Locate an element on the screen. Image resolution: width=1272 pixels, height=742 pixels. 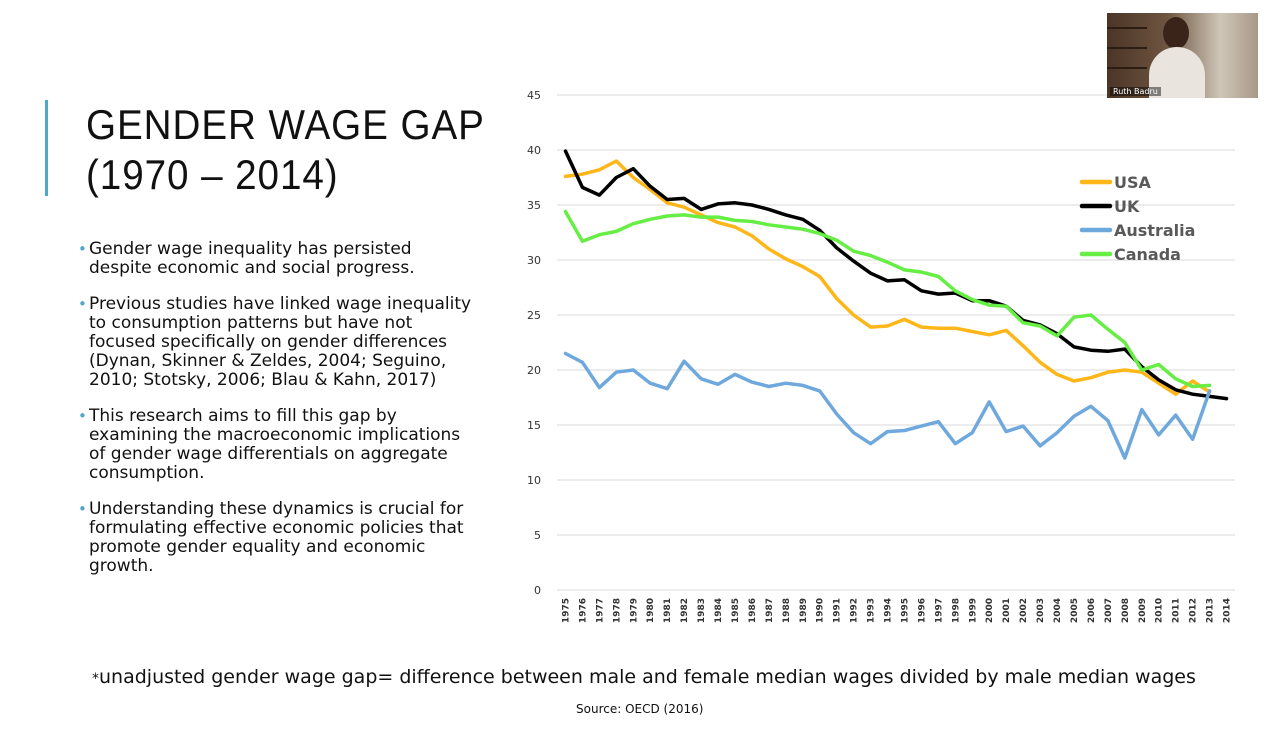
chart-legend: USA UK Australia Canada is located at coordinates (1137, 218).